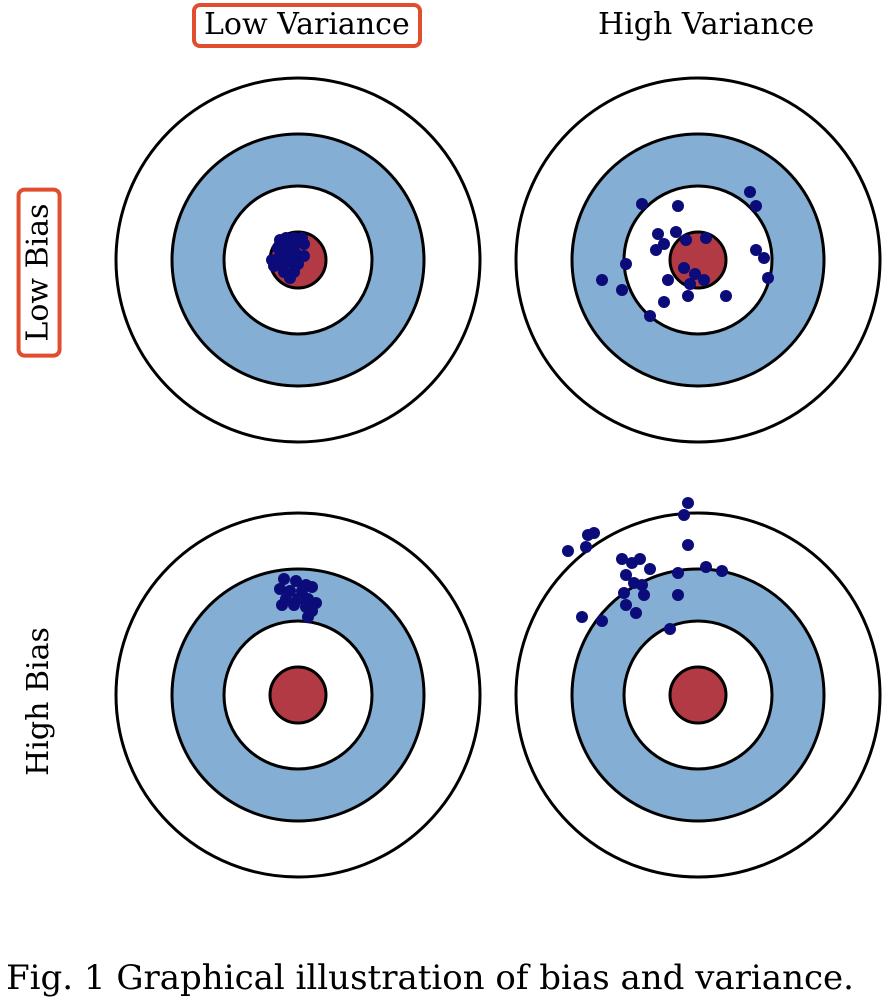 The width and height of the screenshot is (896, 1000). Describe the element at coordinates (706, 24) in the screenshot. I see `column-label-high-variance: High Variance` at that location.